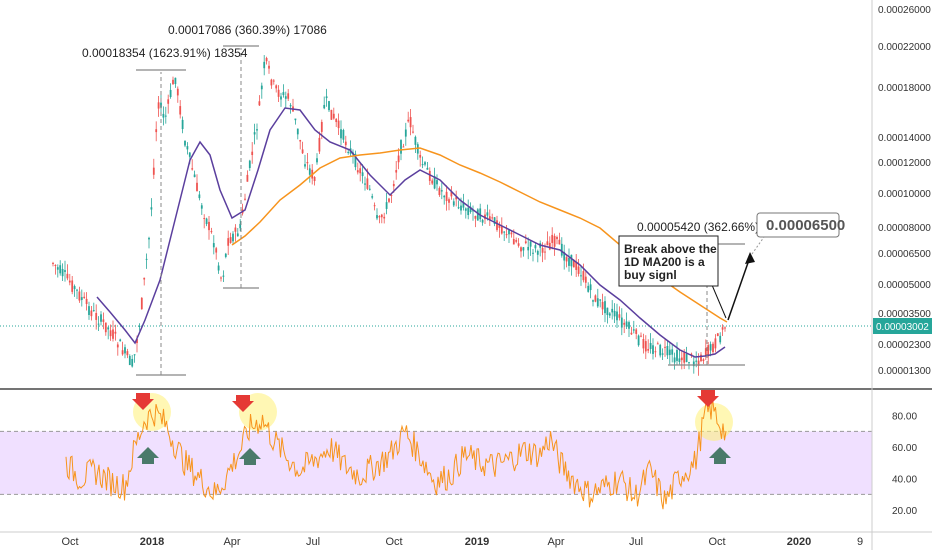 The image size is (932, 550). Describe the element at coordinates (904, 480) in the screenshot. I see `rsi-tick-label: 40.00` at that location.